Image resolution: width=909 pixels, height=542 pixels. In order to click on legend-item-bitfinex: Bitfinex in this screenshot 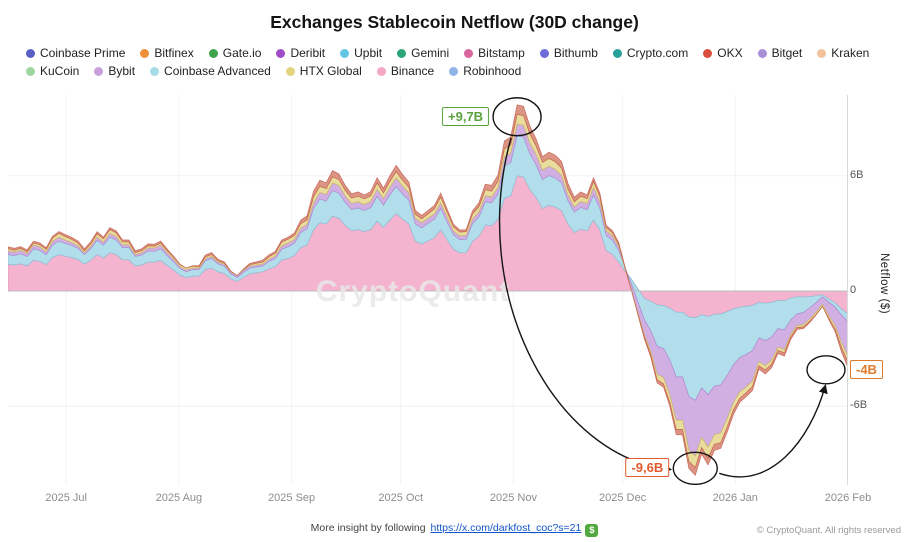, I will do `click(167, 53)`.